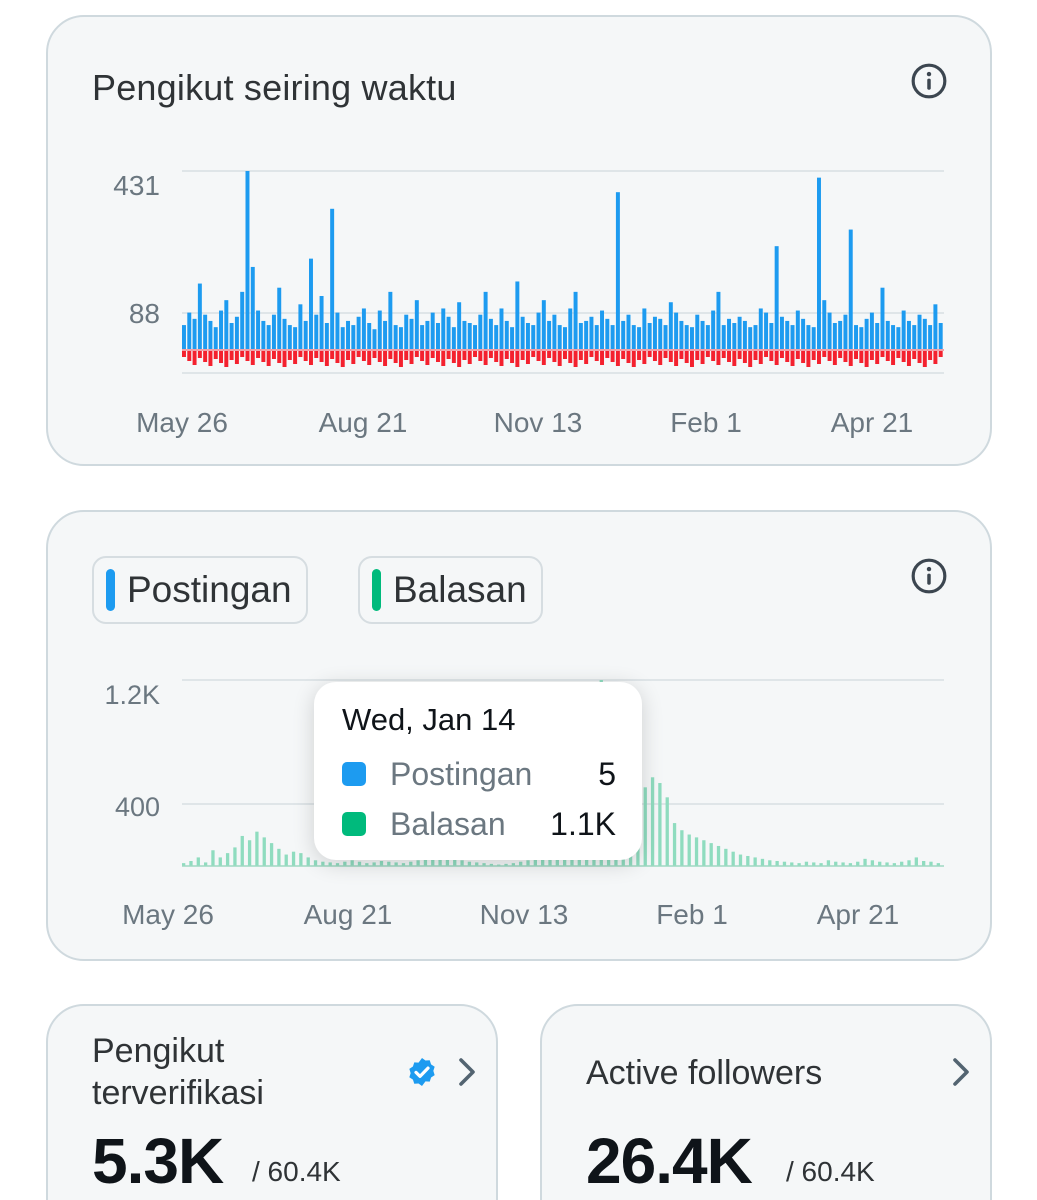 The width and height of the screenshot is (1037, 1200). I want to click on x-tick-label: May 26, so click(168, 914).